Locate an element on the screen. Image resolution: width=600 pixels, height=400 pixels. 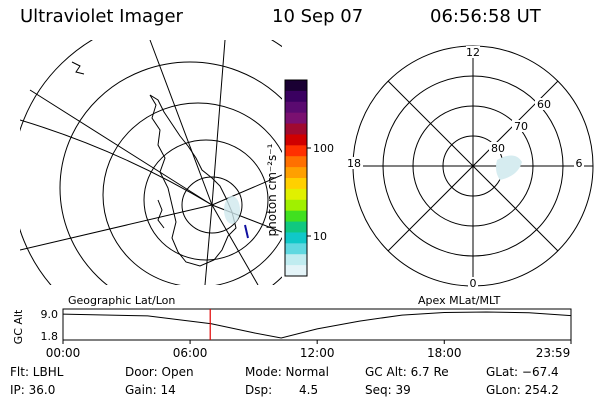
gcalt-text: GC Alt: 6.7 Re is located at coordinates (407, 372).